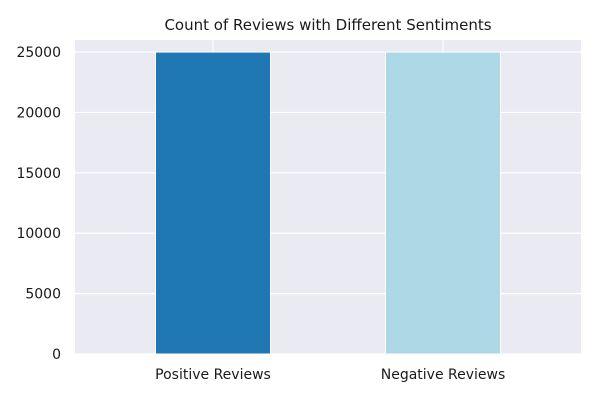  Describe the element at coordinates (38, 234) in the screenshot. I see `y-tick-label-10000: 10000` at that location.